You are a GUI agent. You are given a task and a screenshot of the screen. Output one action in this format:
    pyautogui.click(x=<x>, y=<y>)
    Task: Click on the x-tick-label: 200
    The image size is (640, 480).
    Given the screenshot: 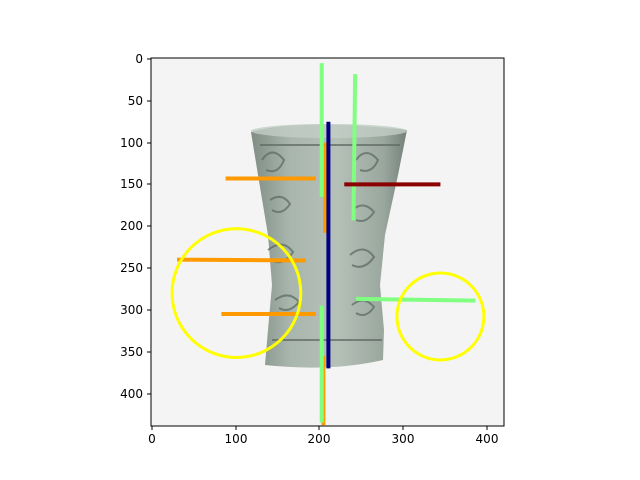 What is the action you would take?
    pyautogui.click(x=319, y=439)
    